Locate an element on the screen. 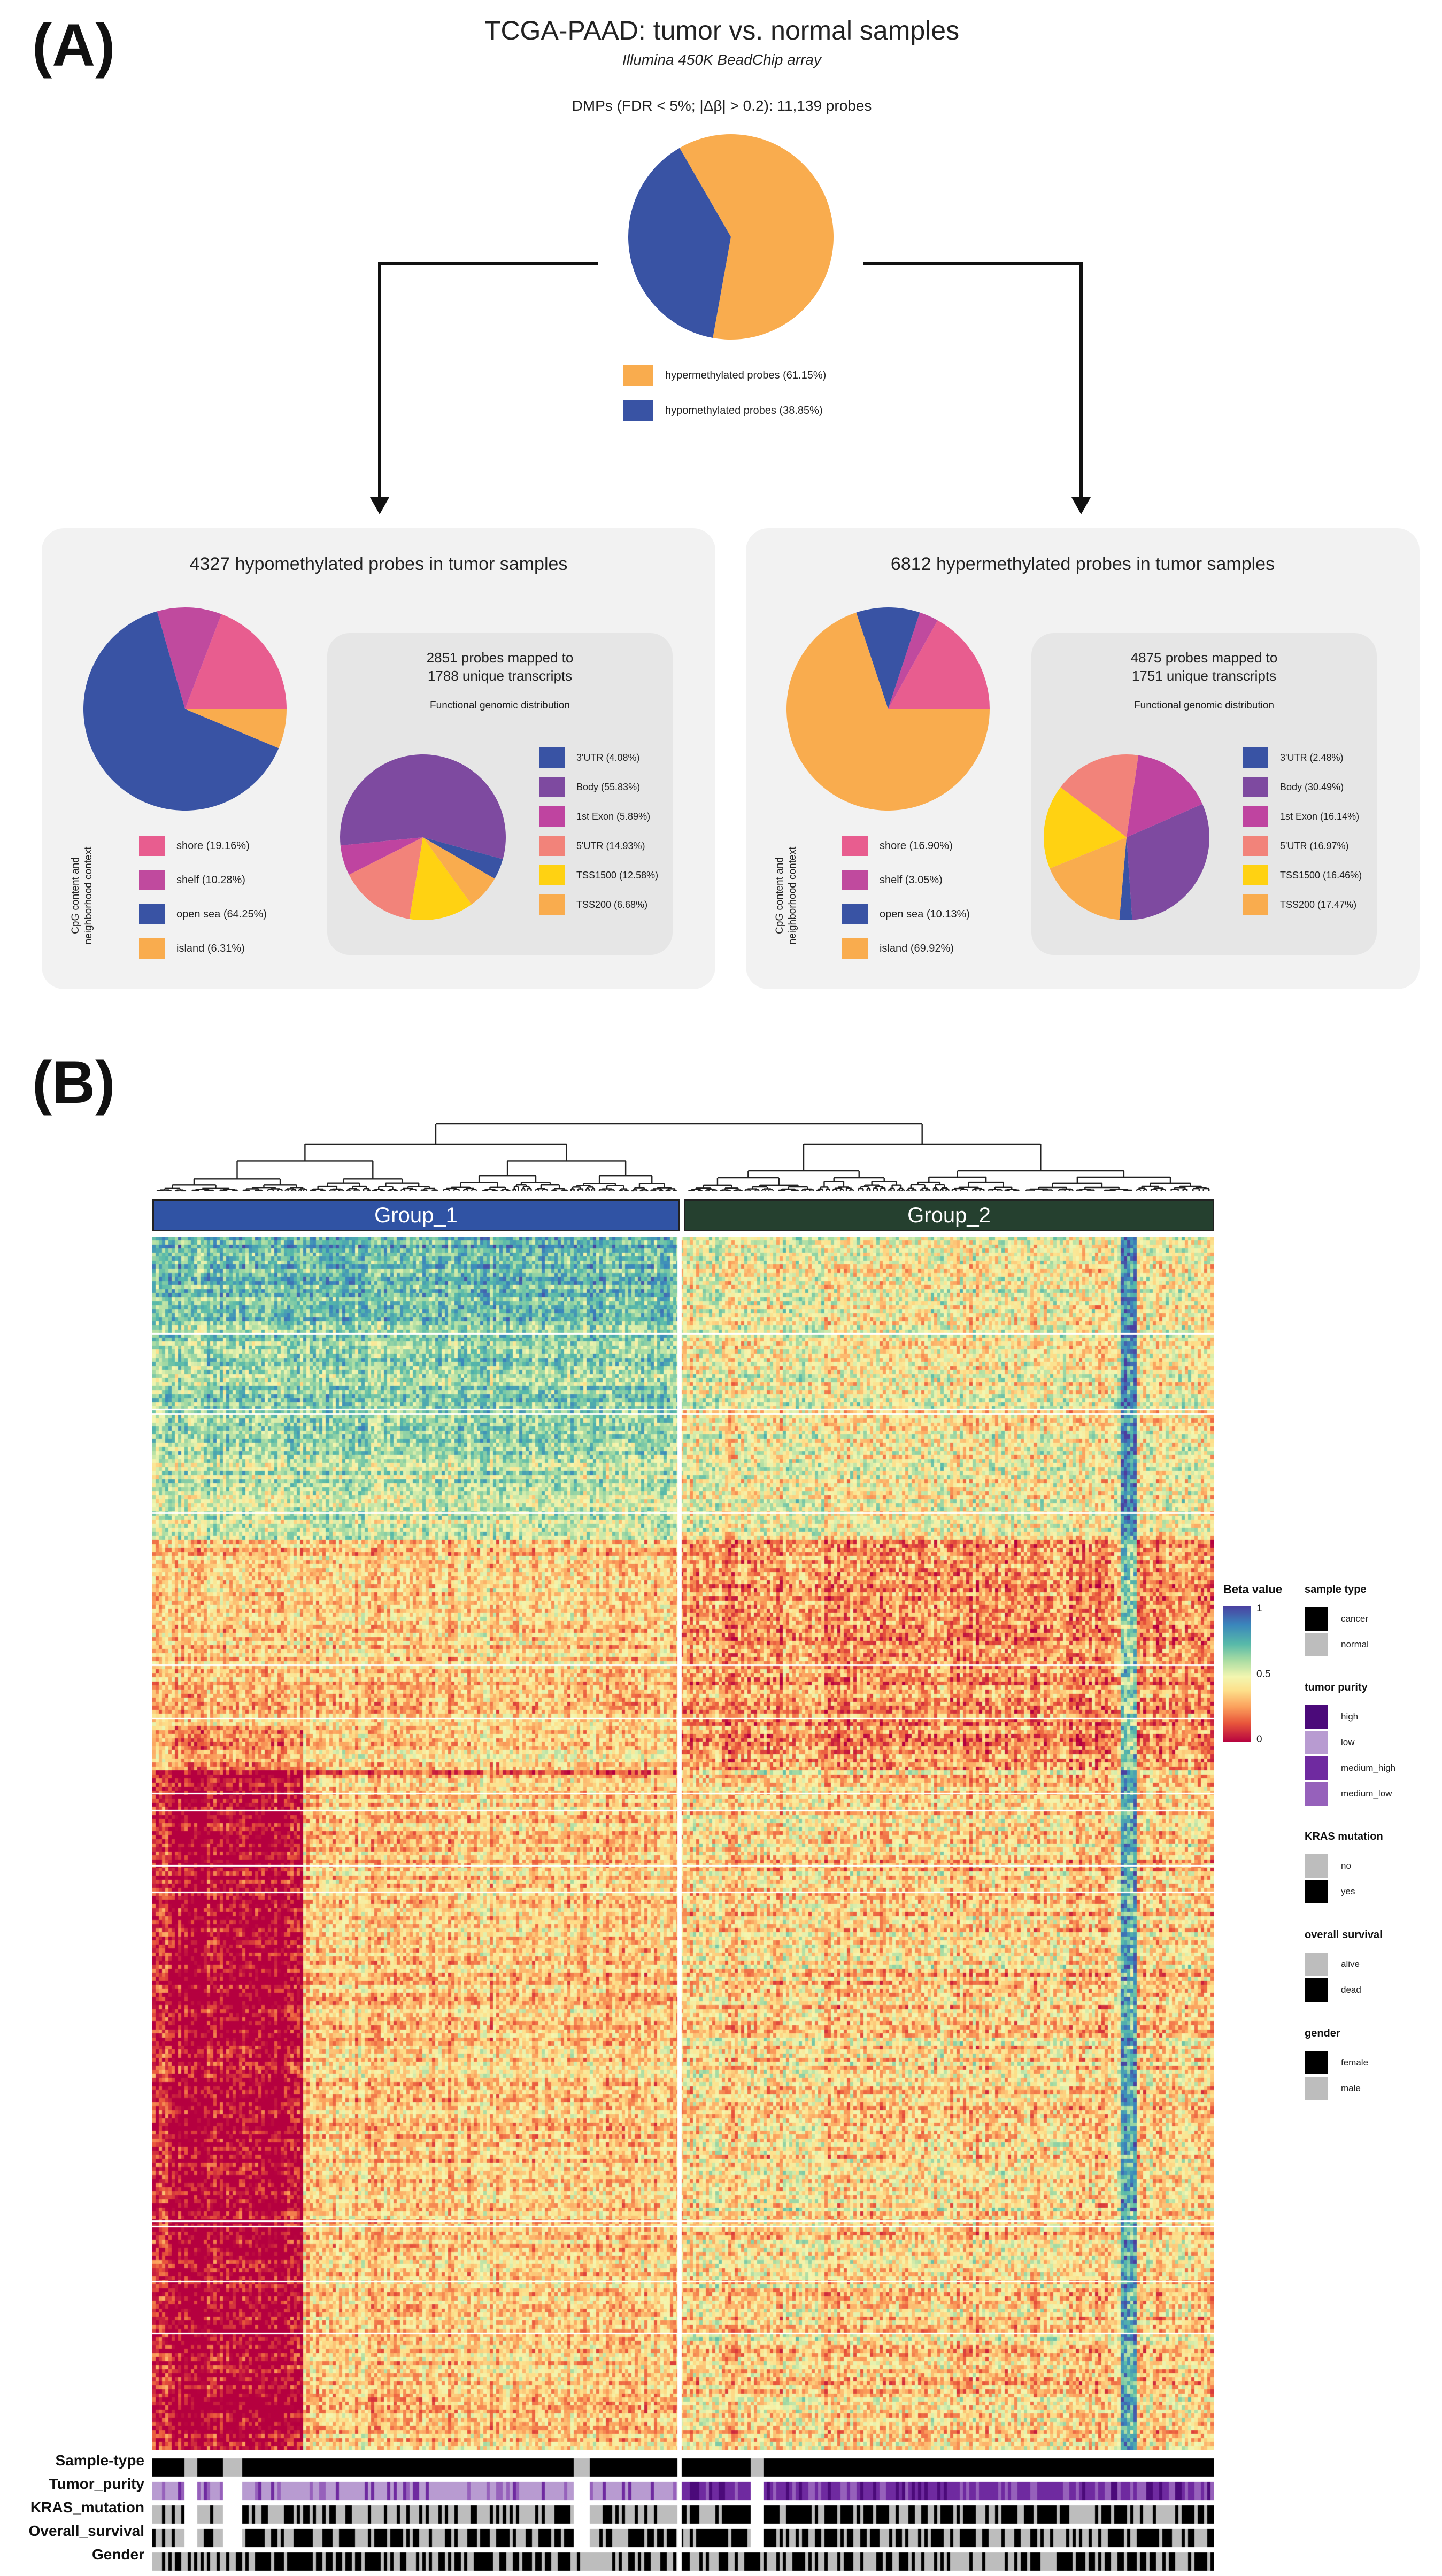 The height and width of the screenshot is (2576, 1442). legend-item: shelf (3.05%) is located at coordinates (892, 880).